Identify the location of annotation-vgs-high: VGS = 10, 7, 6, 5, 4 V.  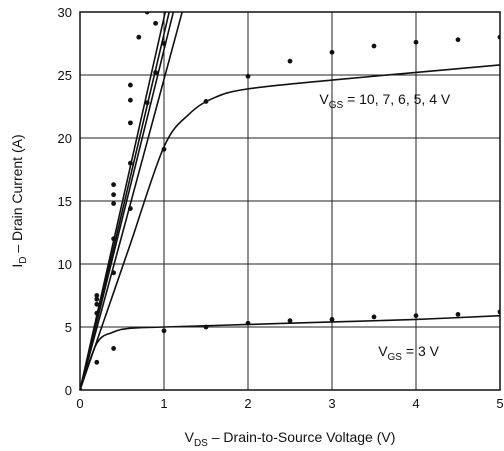
(384, 101).